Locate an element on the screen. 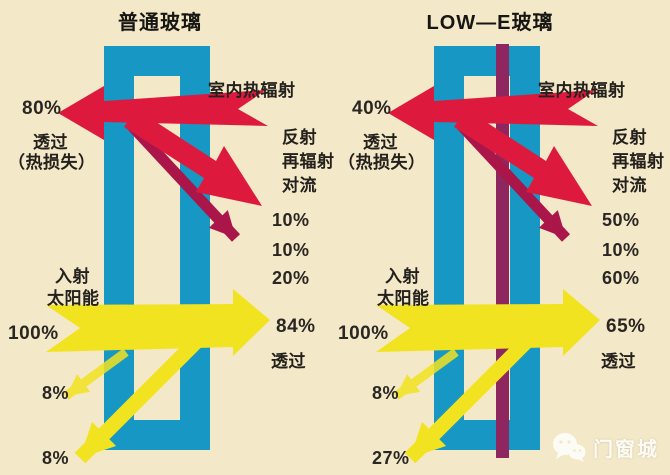 The width and height of the screenshot is (670, 475). heat-loss-pct: 40% is located at coordinates (372, 108).